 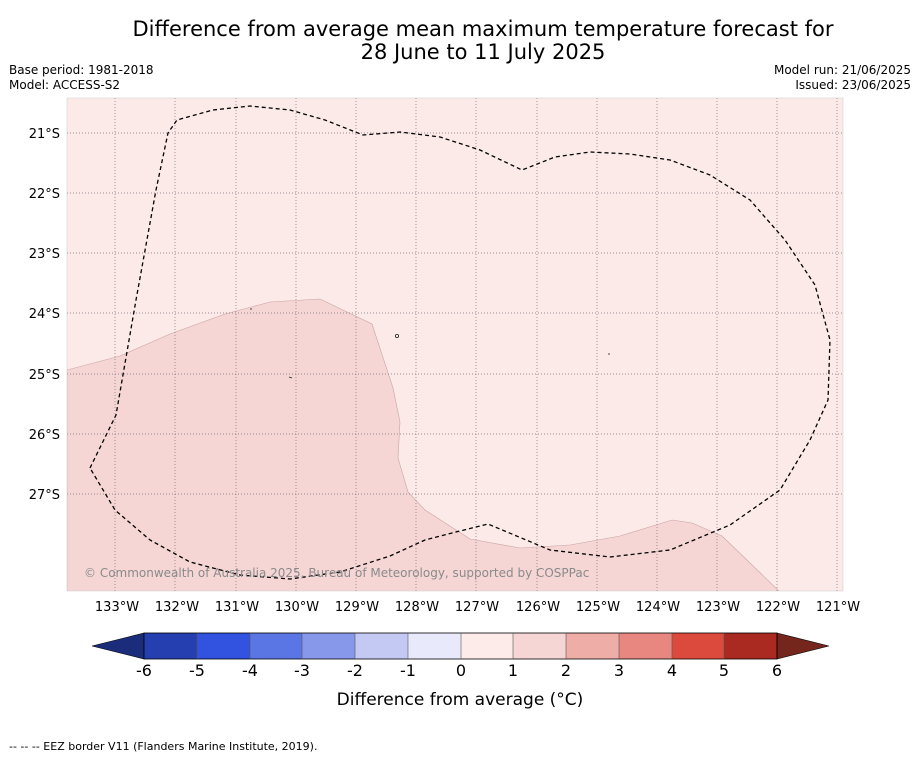 What do you see at coordinates (250, 670) in the screenshot?
I see `colorbar-tick: -4` at bounding box center [250, 670].